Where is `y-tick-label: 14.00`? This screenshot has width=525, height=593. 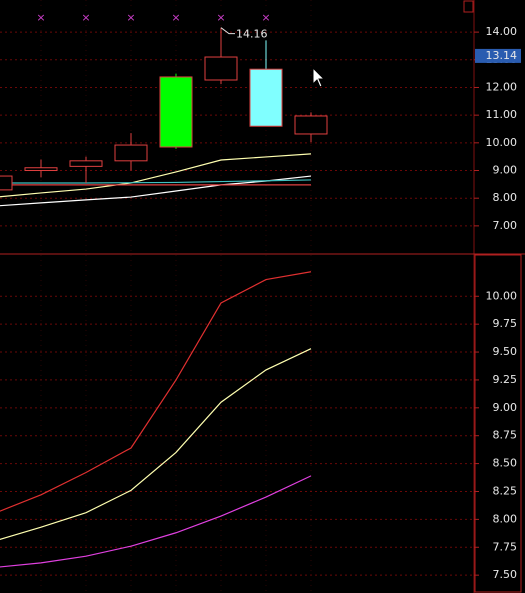
y-tick-label: 14.00 is located at coordinates (502, 31).